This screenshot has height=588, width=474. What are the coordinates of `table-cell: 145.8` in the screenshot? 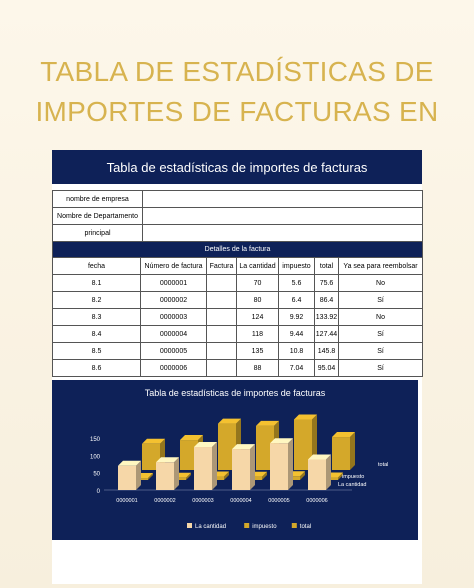 It's located at (326, 351).